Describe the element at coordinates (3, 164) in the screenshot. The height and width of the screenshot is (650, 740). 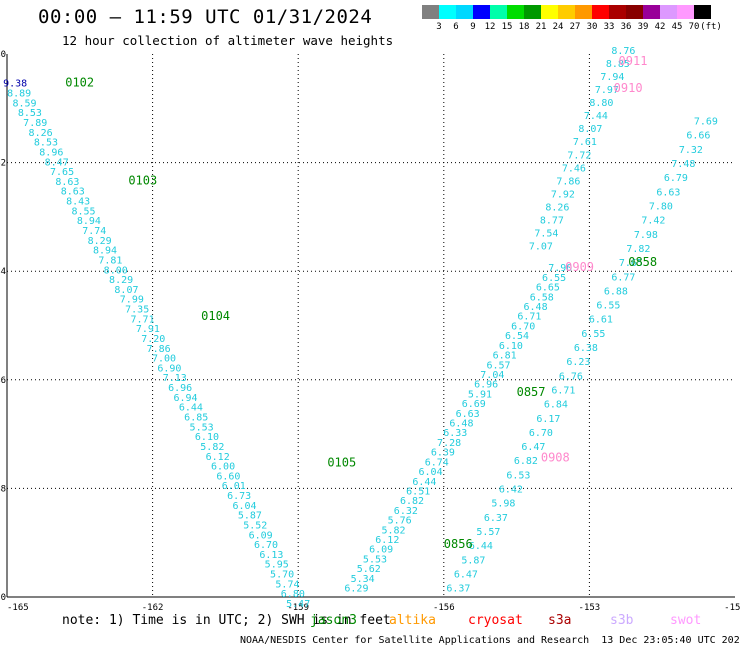
I see `lat-tick-label: -42` at that location.